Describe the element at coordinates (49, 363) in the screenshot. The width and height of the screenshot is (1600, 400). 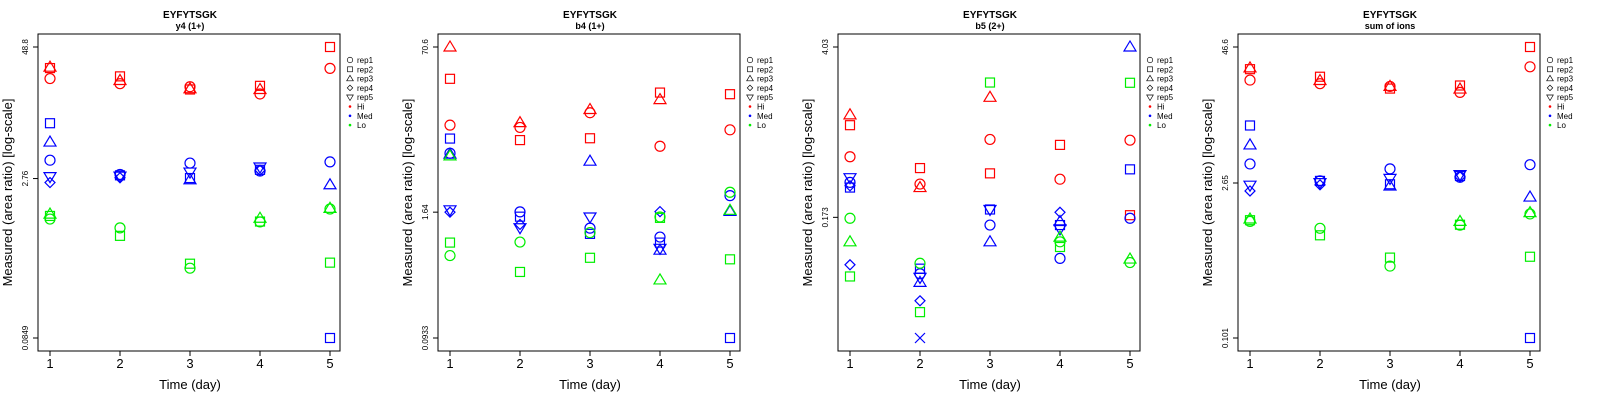
I see `x-tick-label: 1` at that location.